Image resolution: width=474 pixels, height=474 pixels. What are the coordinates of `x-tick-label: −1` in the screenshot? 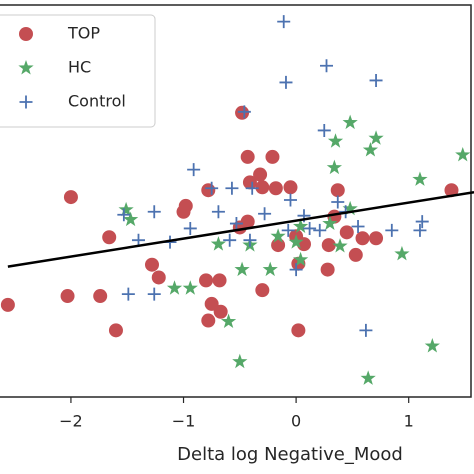 It's located at (184, 421).